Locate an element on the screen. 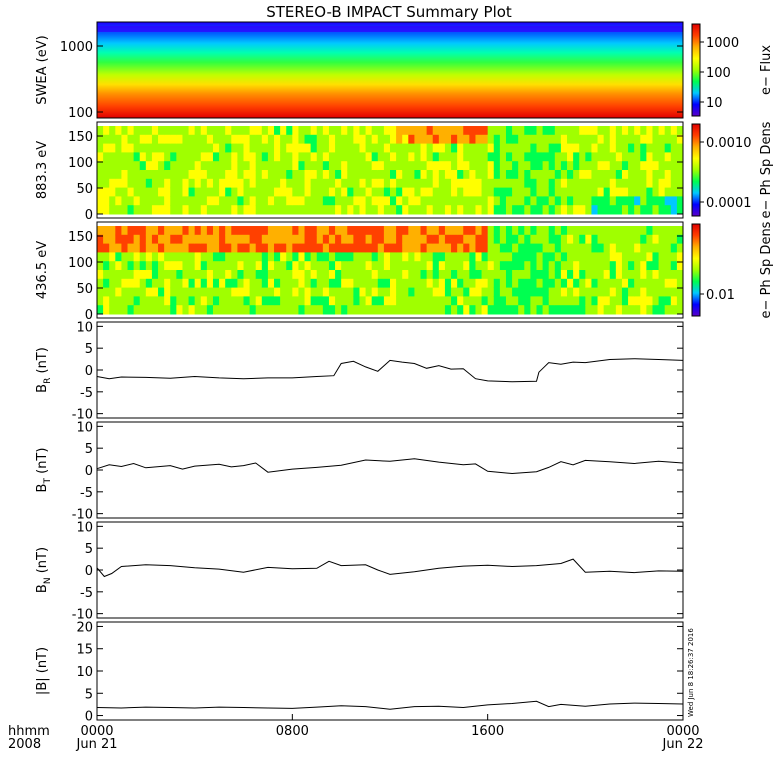  swea-top-band is located at coordinates (390, 29).